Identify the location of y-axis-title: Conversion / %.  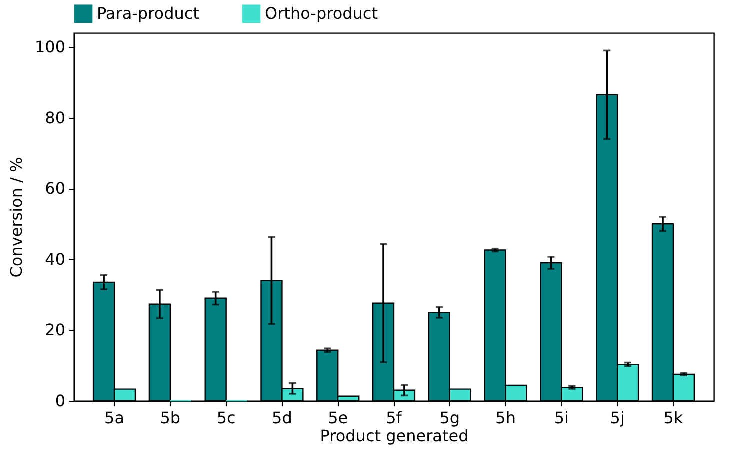
(16, 217).